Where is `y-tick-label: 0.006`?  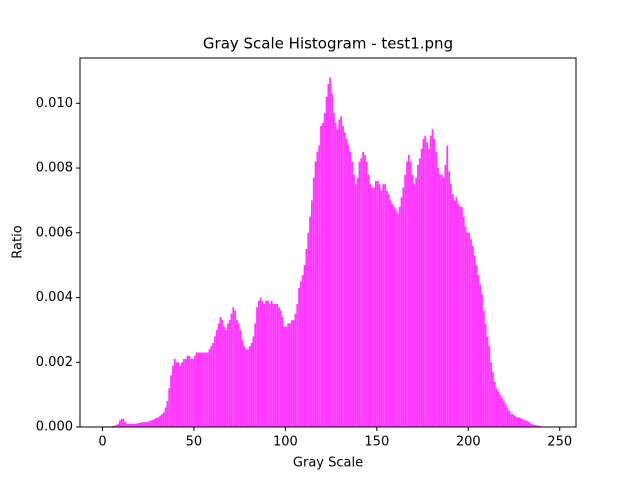 y-tick-label: 0.006 is located at coordinates (54, 232).